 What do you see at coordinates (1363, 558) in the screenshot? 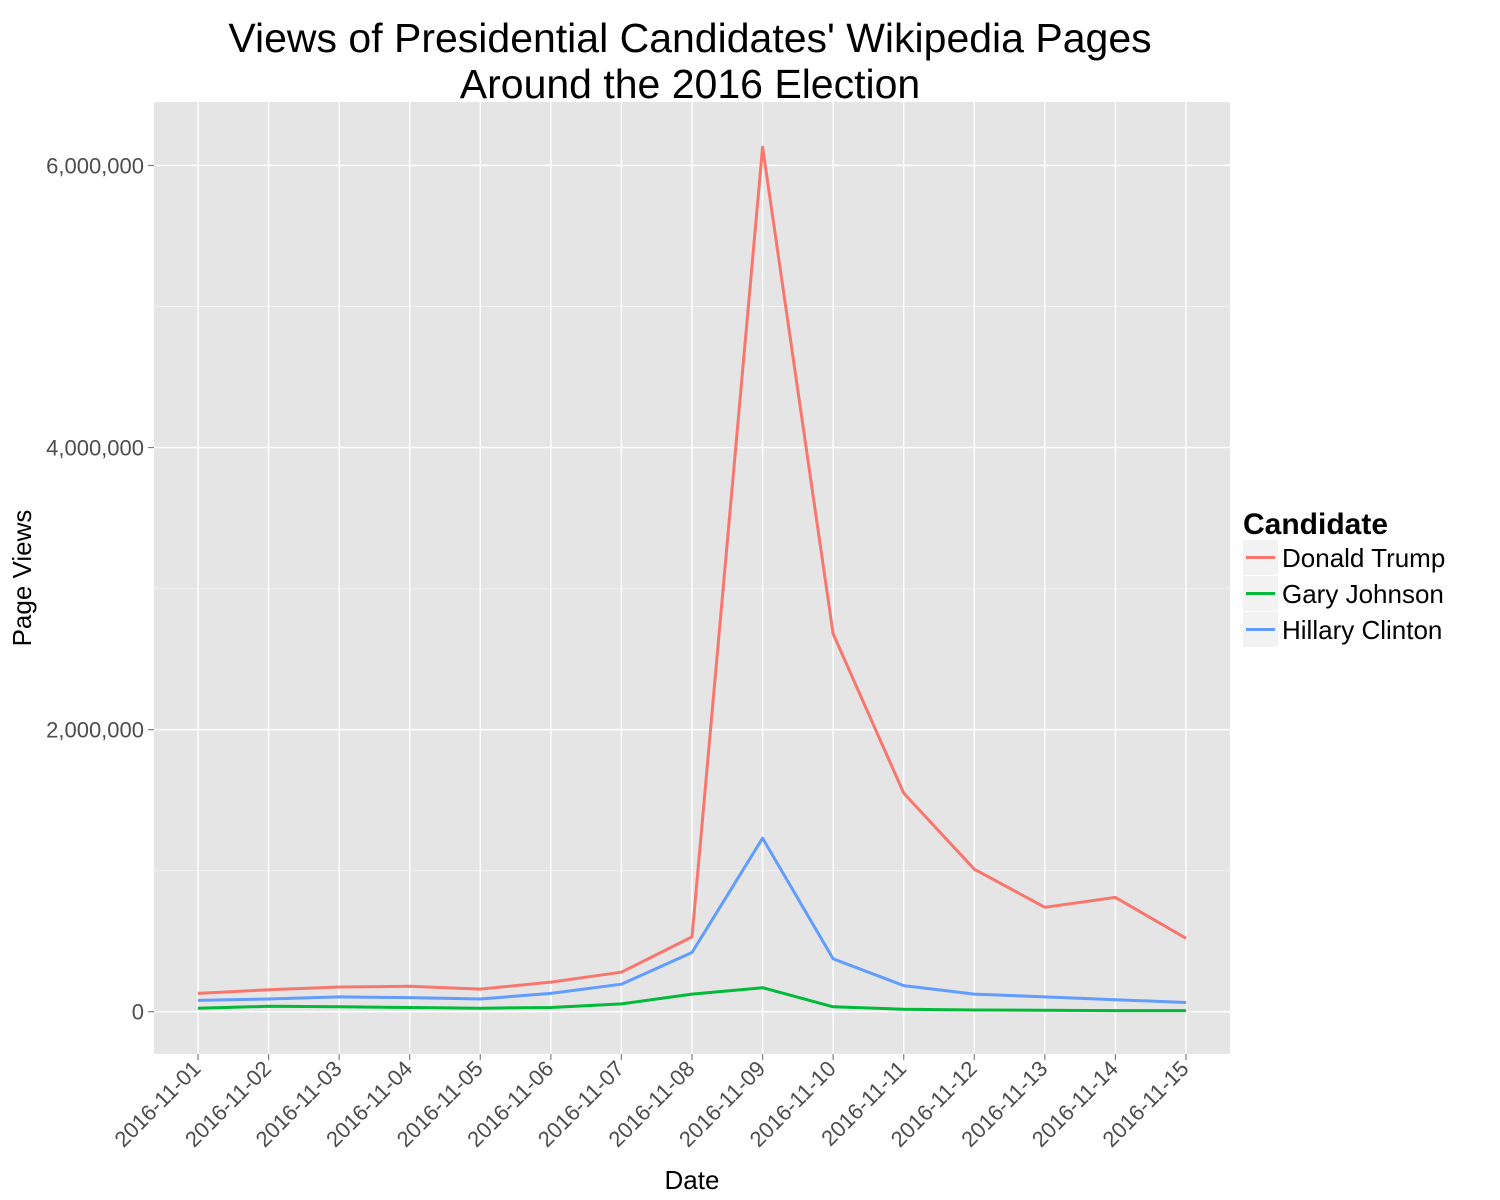
I see `legend-label: Donald Trump` at bounding box center [1363, 558].